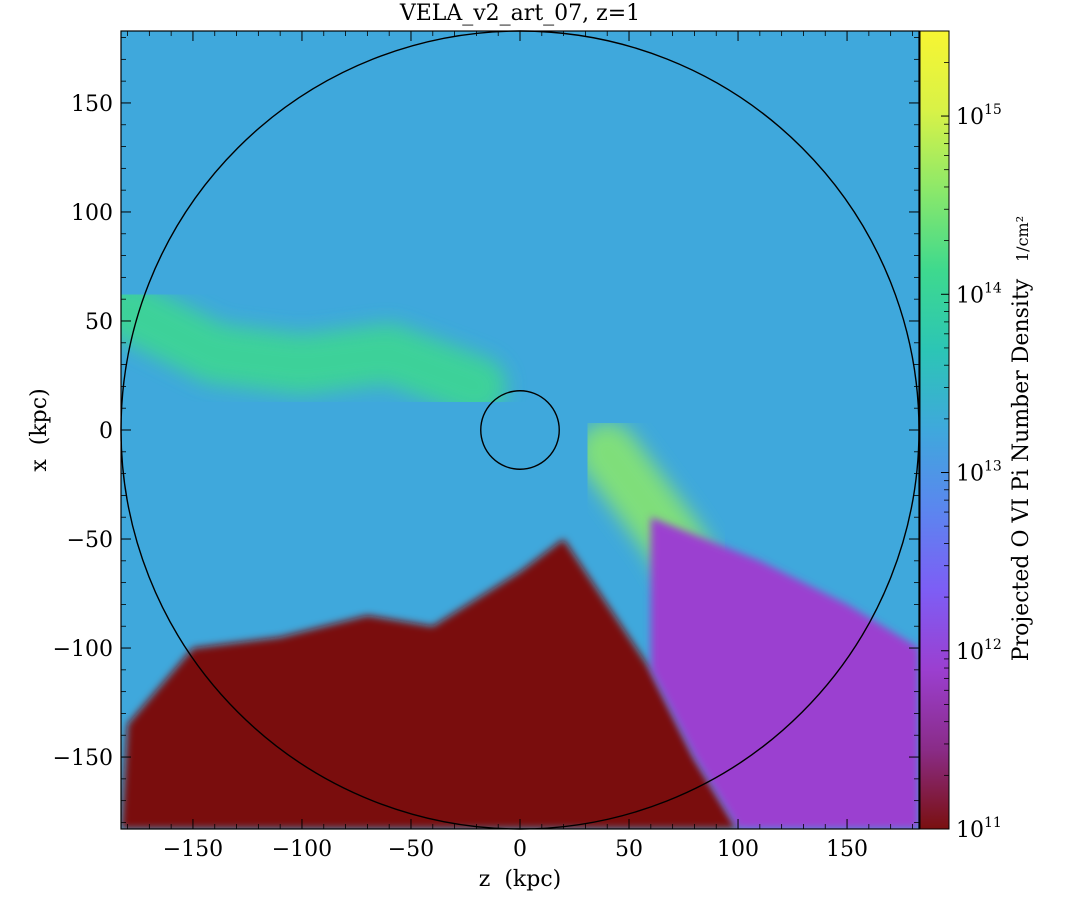 This screenshot has width=1085, height=920. I want to click on x-tick-label: −150, so click(193, 849).